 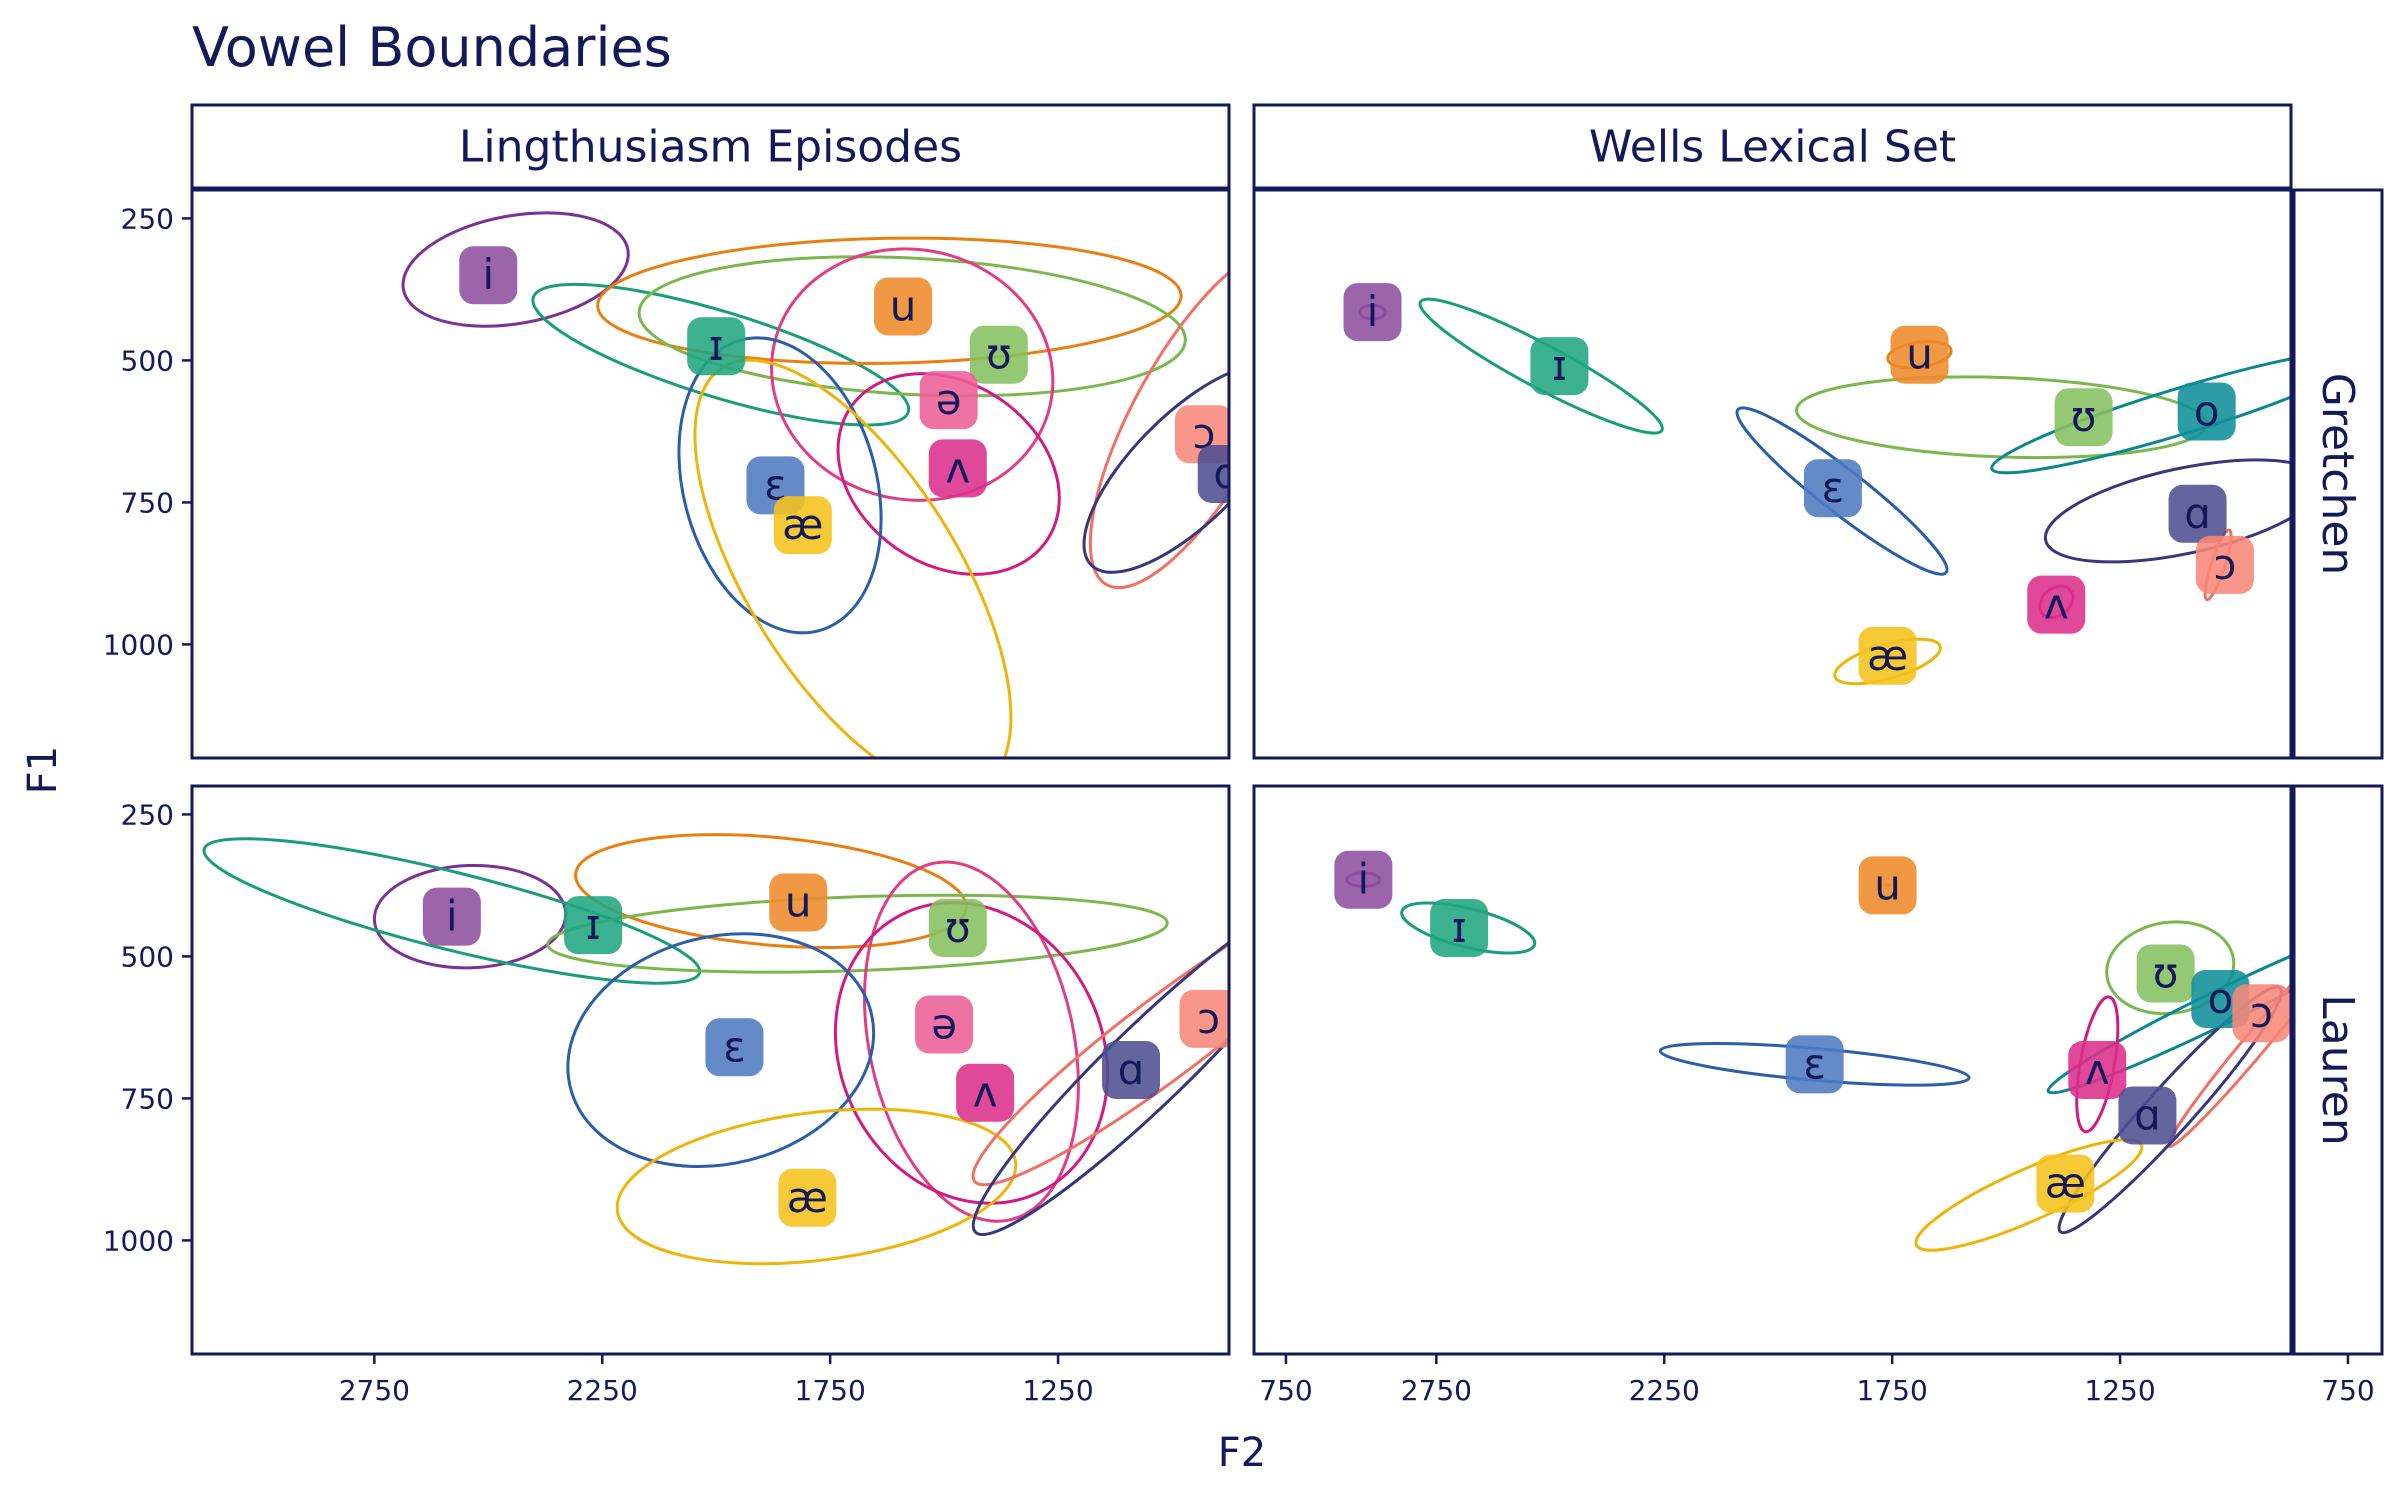 I want to click on vowel-symbol: o, so click(x=2207, y=411).